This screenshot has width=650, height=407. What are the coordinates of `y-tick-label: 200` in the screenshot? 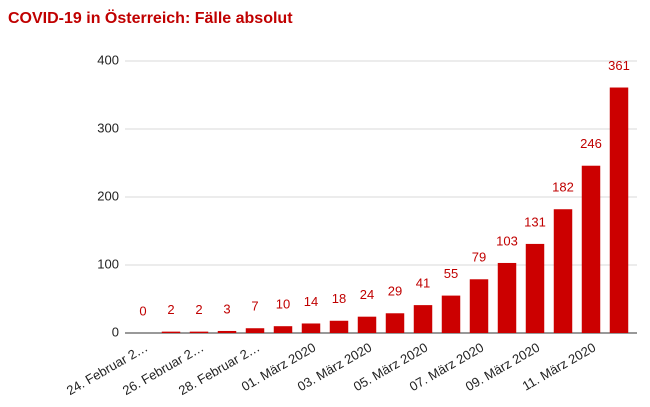 It's located at (108, 195).